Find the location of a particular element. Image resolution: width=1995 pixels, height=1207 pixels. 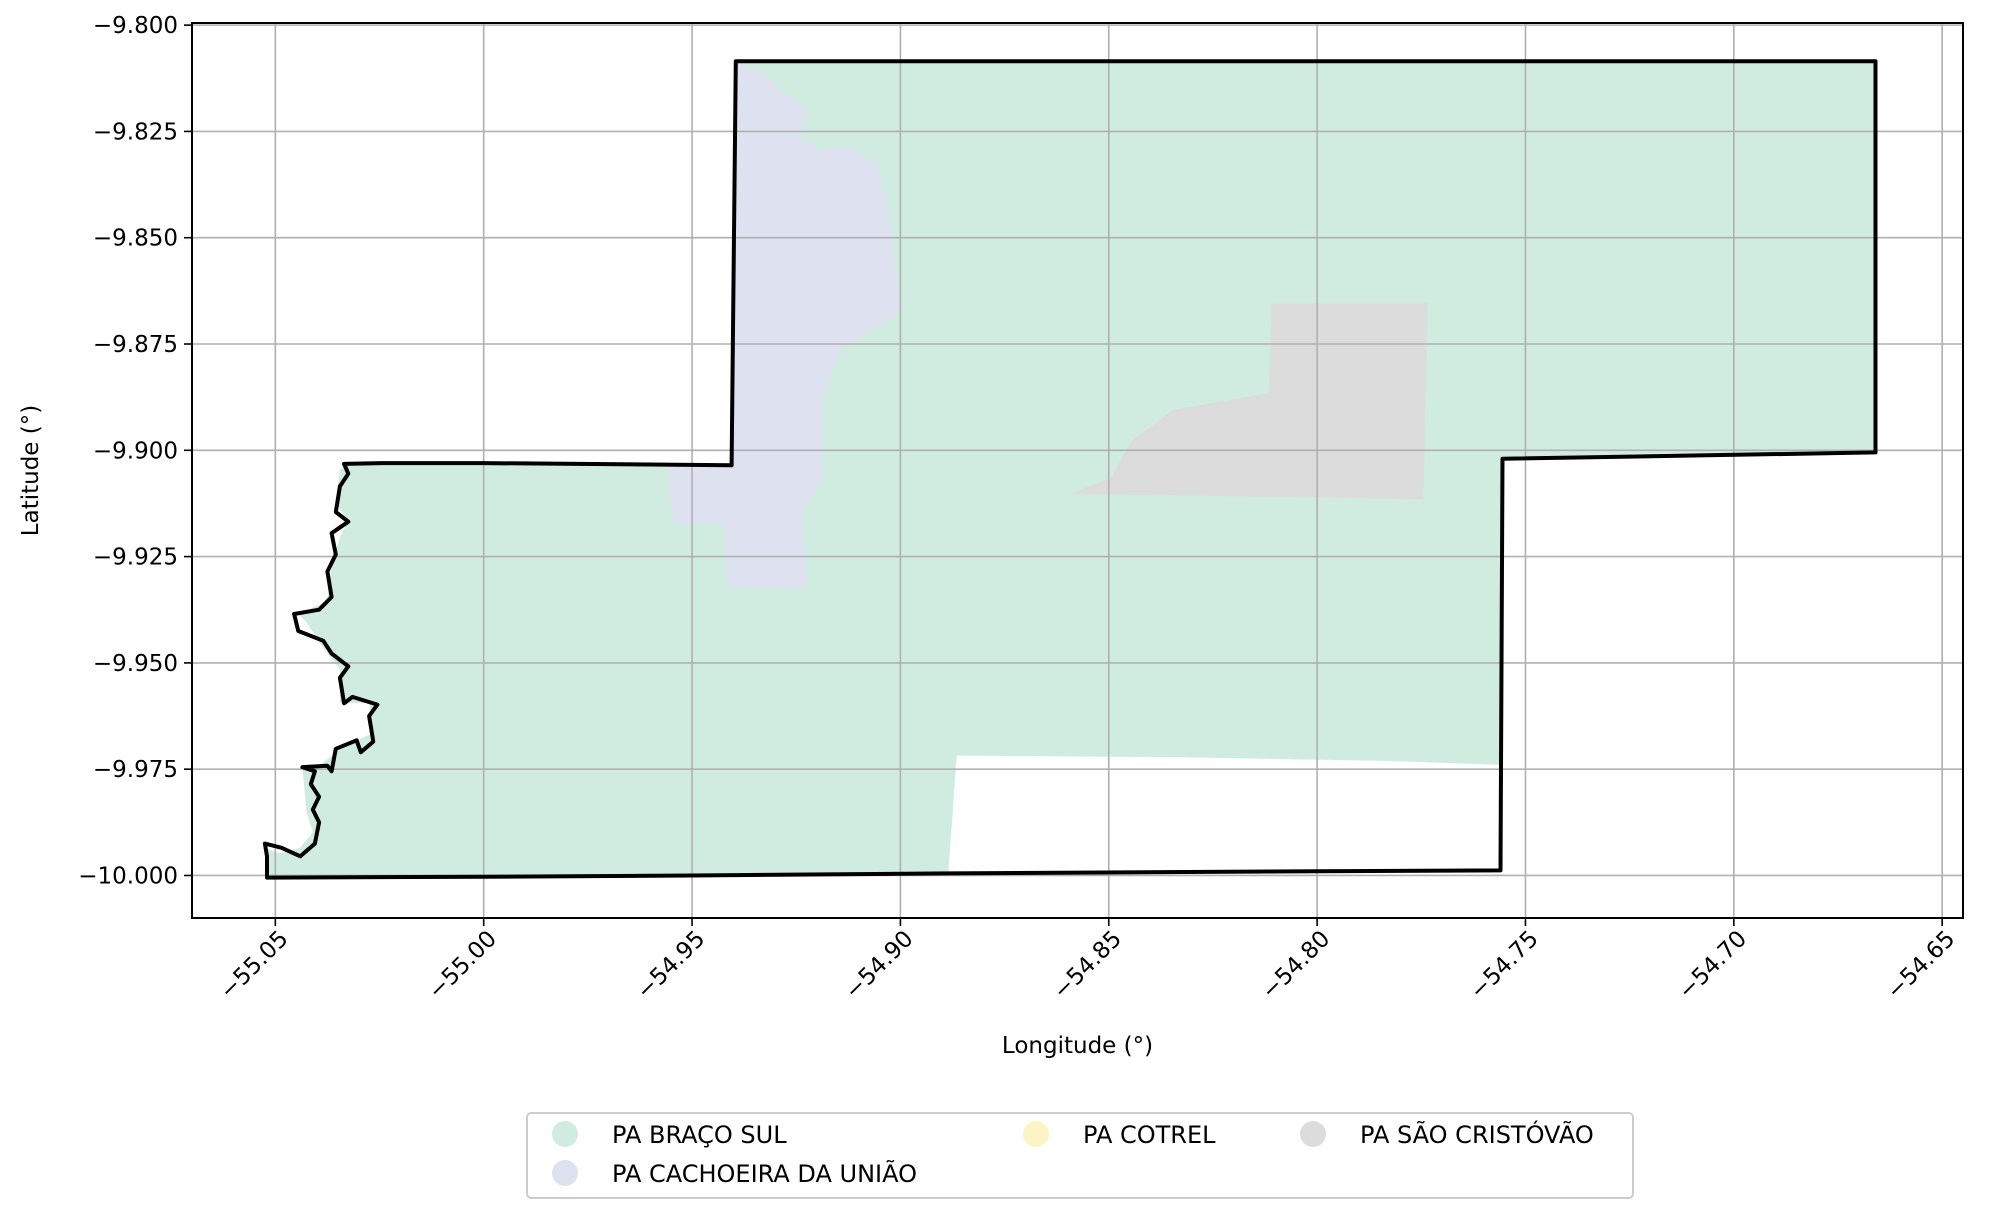

y-tick-label: −9.850 is located at coordinates (135, 239).